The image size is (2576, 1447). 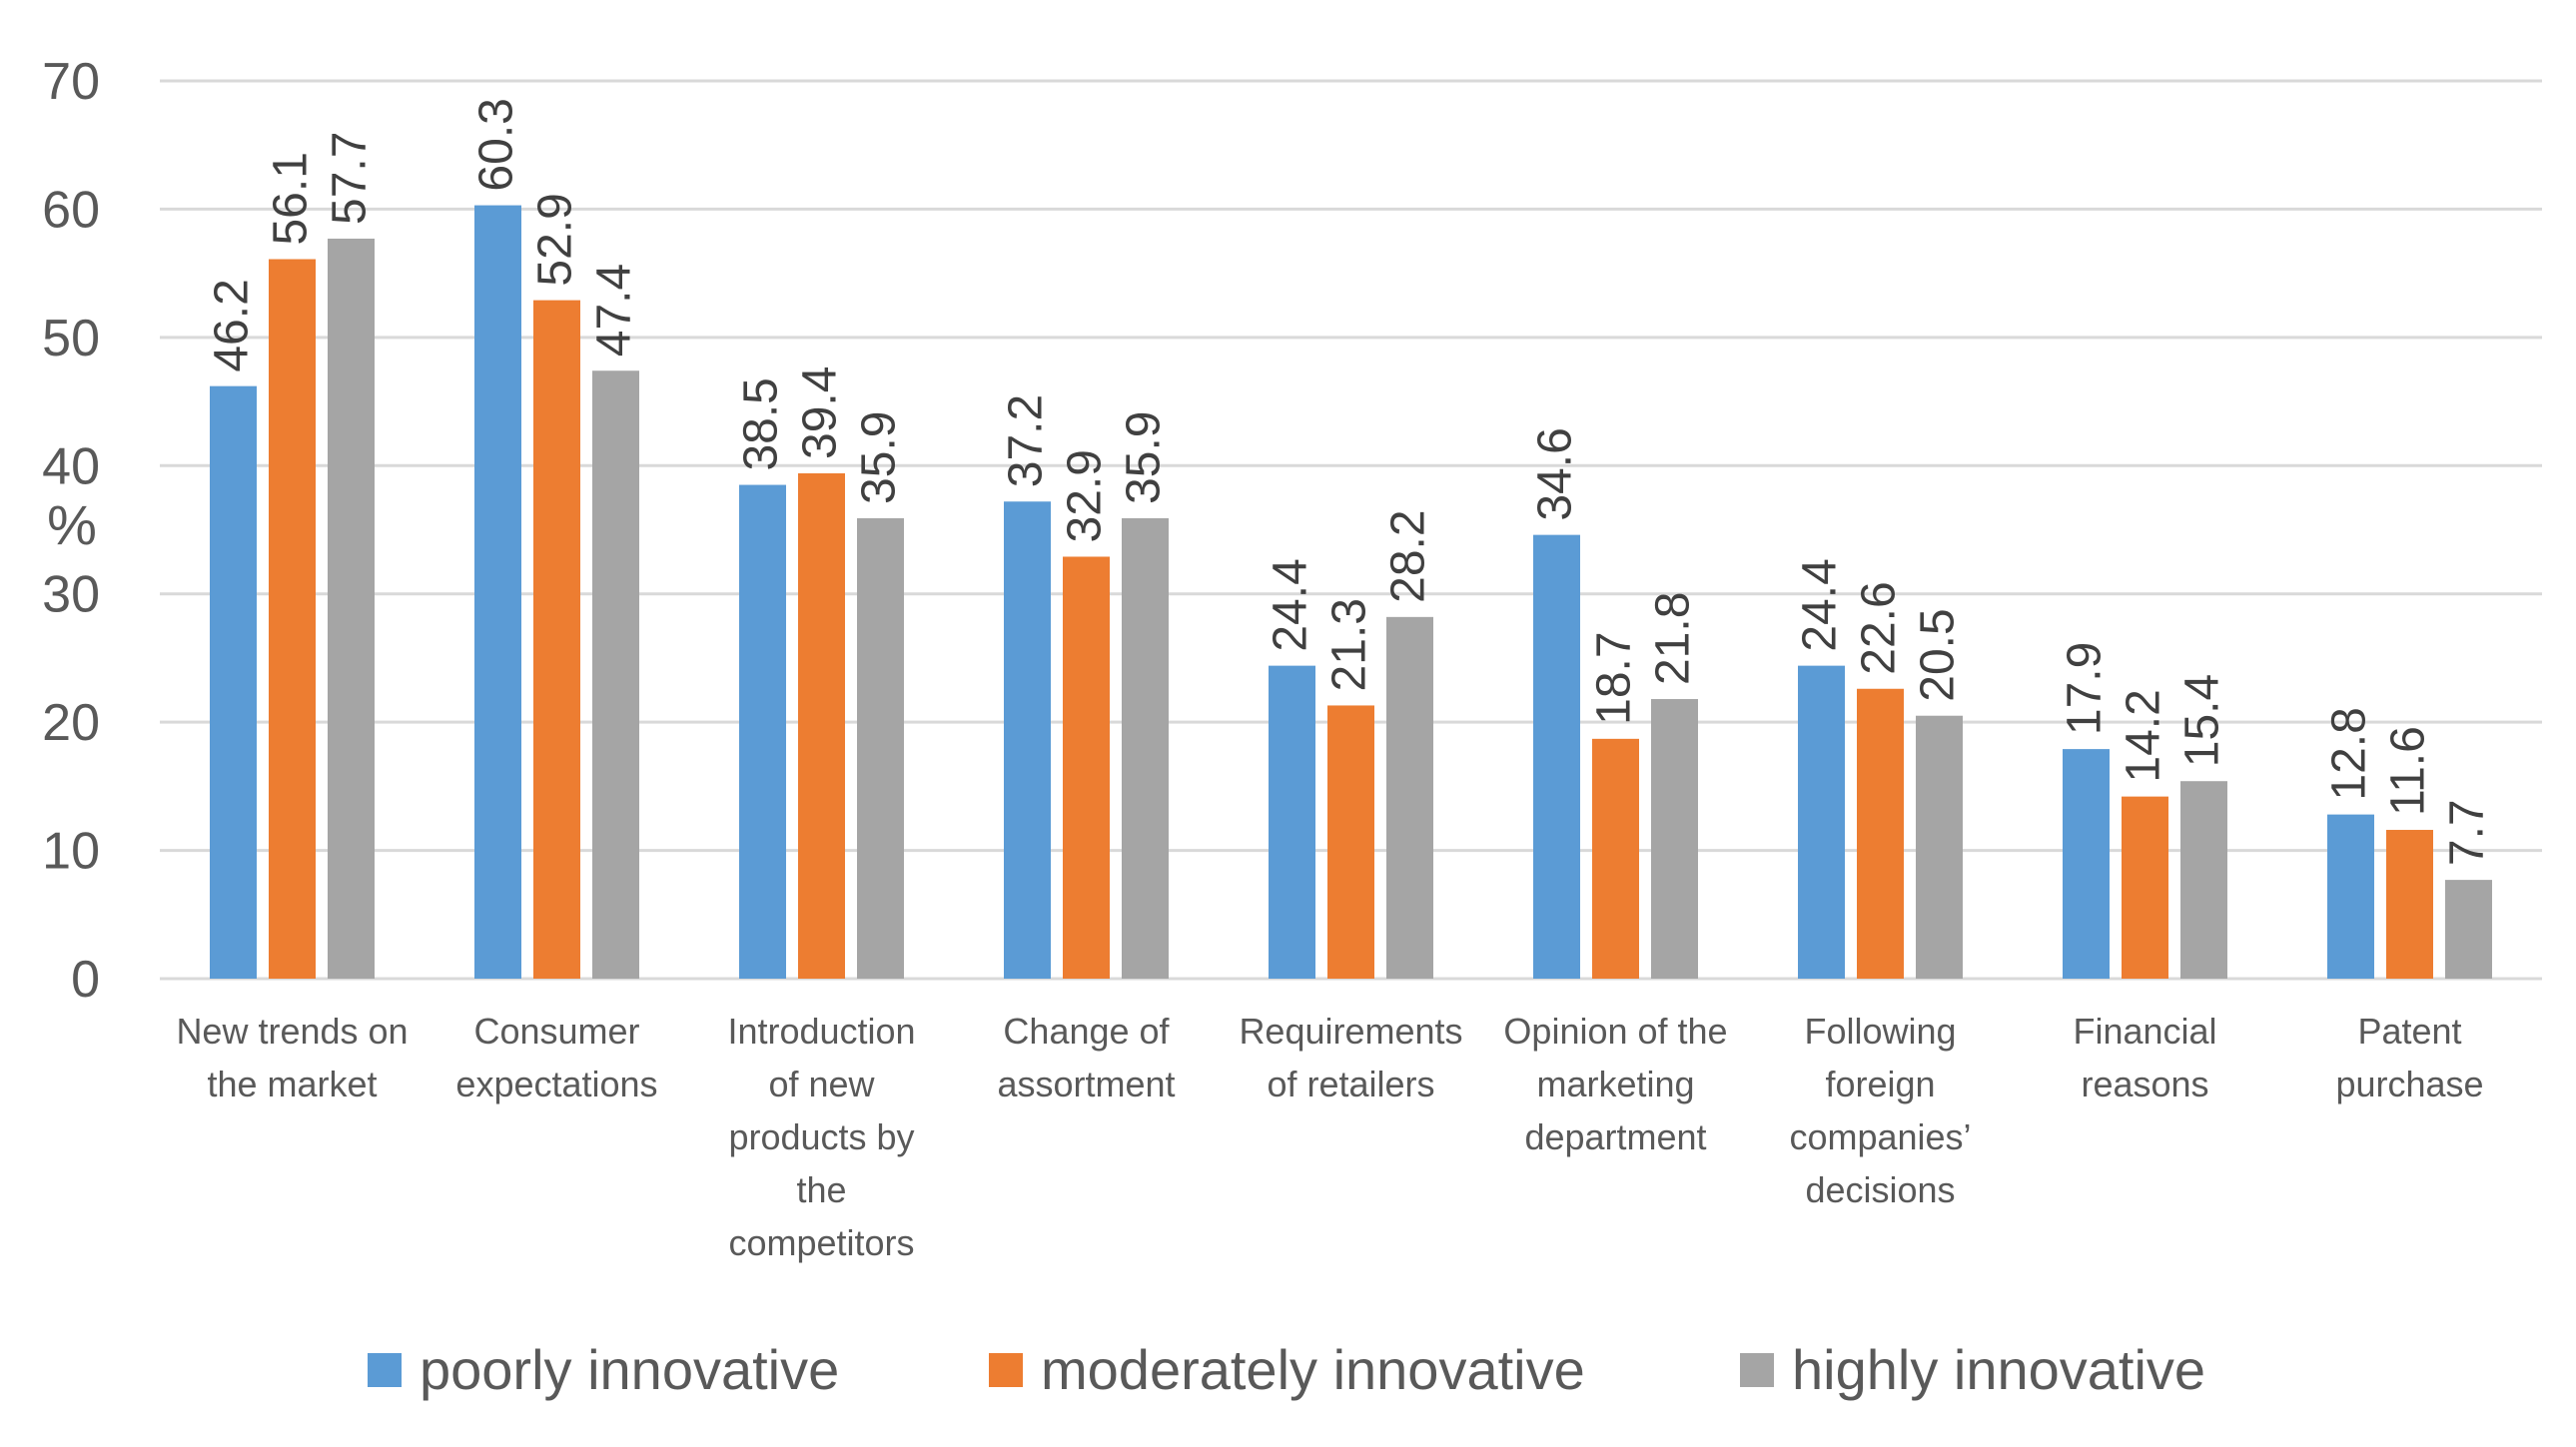 What do you see at coordinates (2409, 771) in the screenshot?
I see `data-label: 11.6` at bounding box center [2409, 771].